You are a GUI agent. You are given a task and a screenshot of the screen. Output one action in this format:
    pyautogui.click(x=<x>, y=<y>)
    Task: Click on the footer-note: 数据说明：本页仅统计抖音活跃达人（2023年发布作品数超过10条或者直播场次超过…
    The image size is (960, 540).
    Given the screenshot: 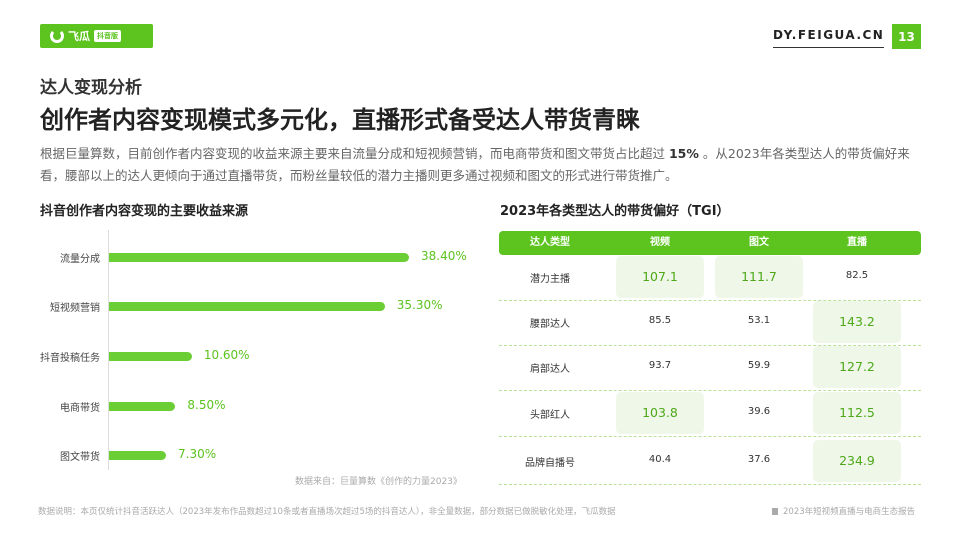 What is the action you would take?
    pyautogui.click(x=327, y=512)
    